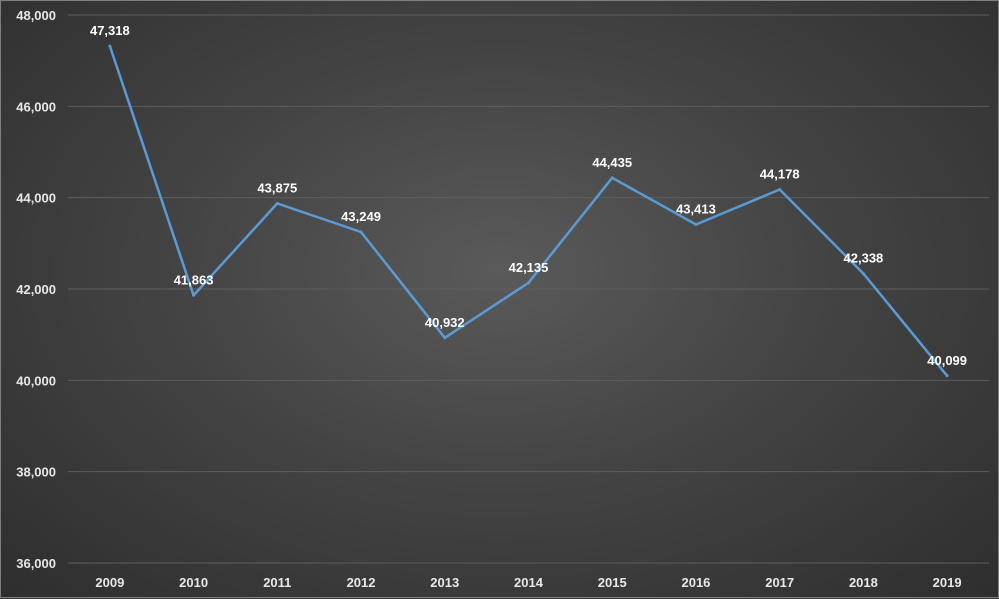 This screenshot has width=999, height=599. I want to click on x-tick-label: 2010, so click(193, 582).